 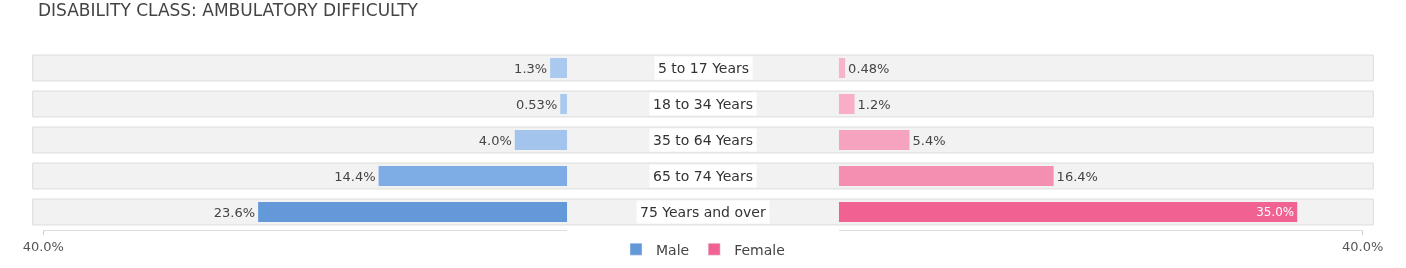 What do you see at coordinates (536, 104) in the screenshot?
I see `data-label: 0.53%` at bounding box center [536, 104].